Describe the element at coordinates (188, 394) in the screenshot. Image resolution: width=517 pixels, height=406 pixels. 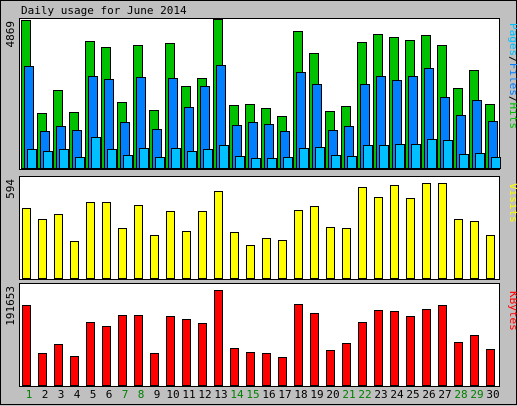
I see `x-tick-label: 11` at that location.